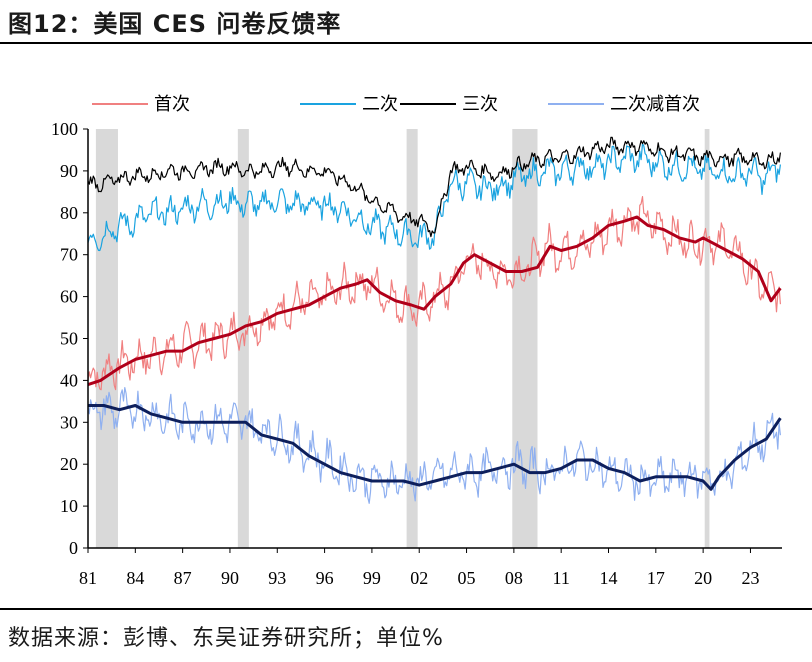 Image resolution: width=812 pixels, height=662 pixels. Describe the element at coordinates (69, 213) in the screenshot. I see `y-tick-label: 80` at that location.